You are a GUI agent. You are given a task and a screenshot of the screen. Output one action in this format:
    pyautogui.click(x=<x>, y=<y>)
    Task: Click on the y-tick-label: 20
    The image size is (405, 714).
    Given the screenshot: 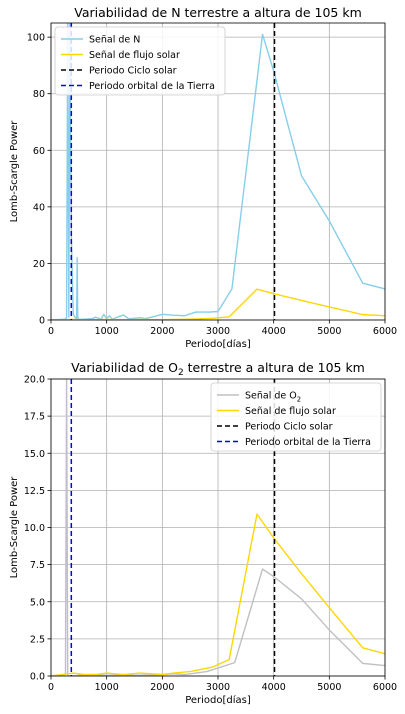 What is the action you would take?
    pyautogui.click(x=39, y=264)
    